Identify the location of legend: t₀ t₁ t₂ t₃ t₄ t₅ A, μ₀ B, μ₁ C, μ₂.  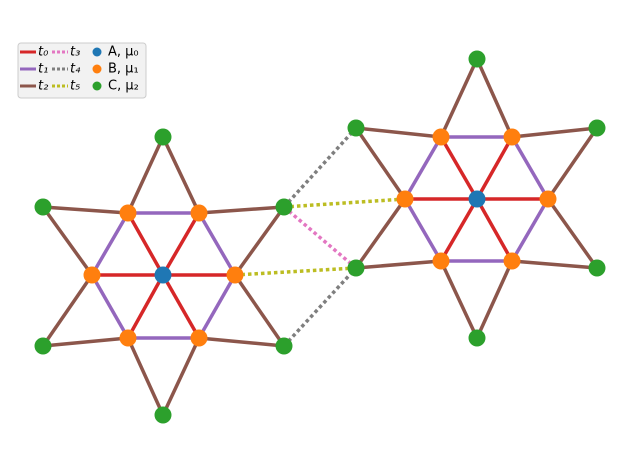
(79, 69).